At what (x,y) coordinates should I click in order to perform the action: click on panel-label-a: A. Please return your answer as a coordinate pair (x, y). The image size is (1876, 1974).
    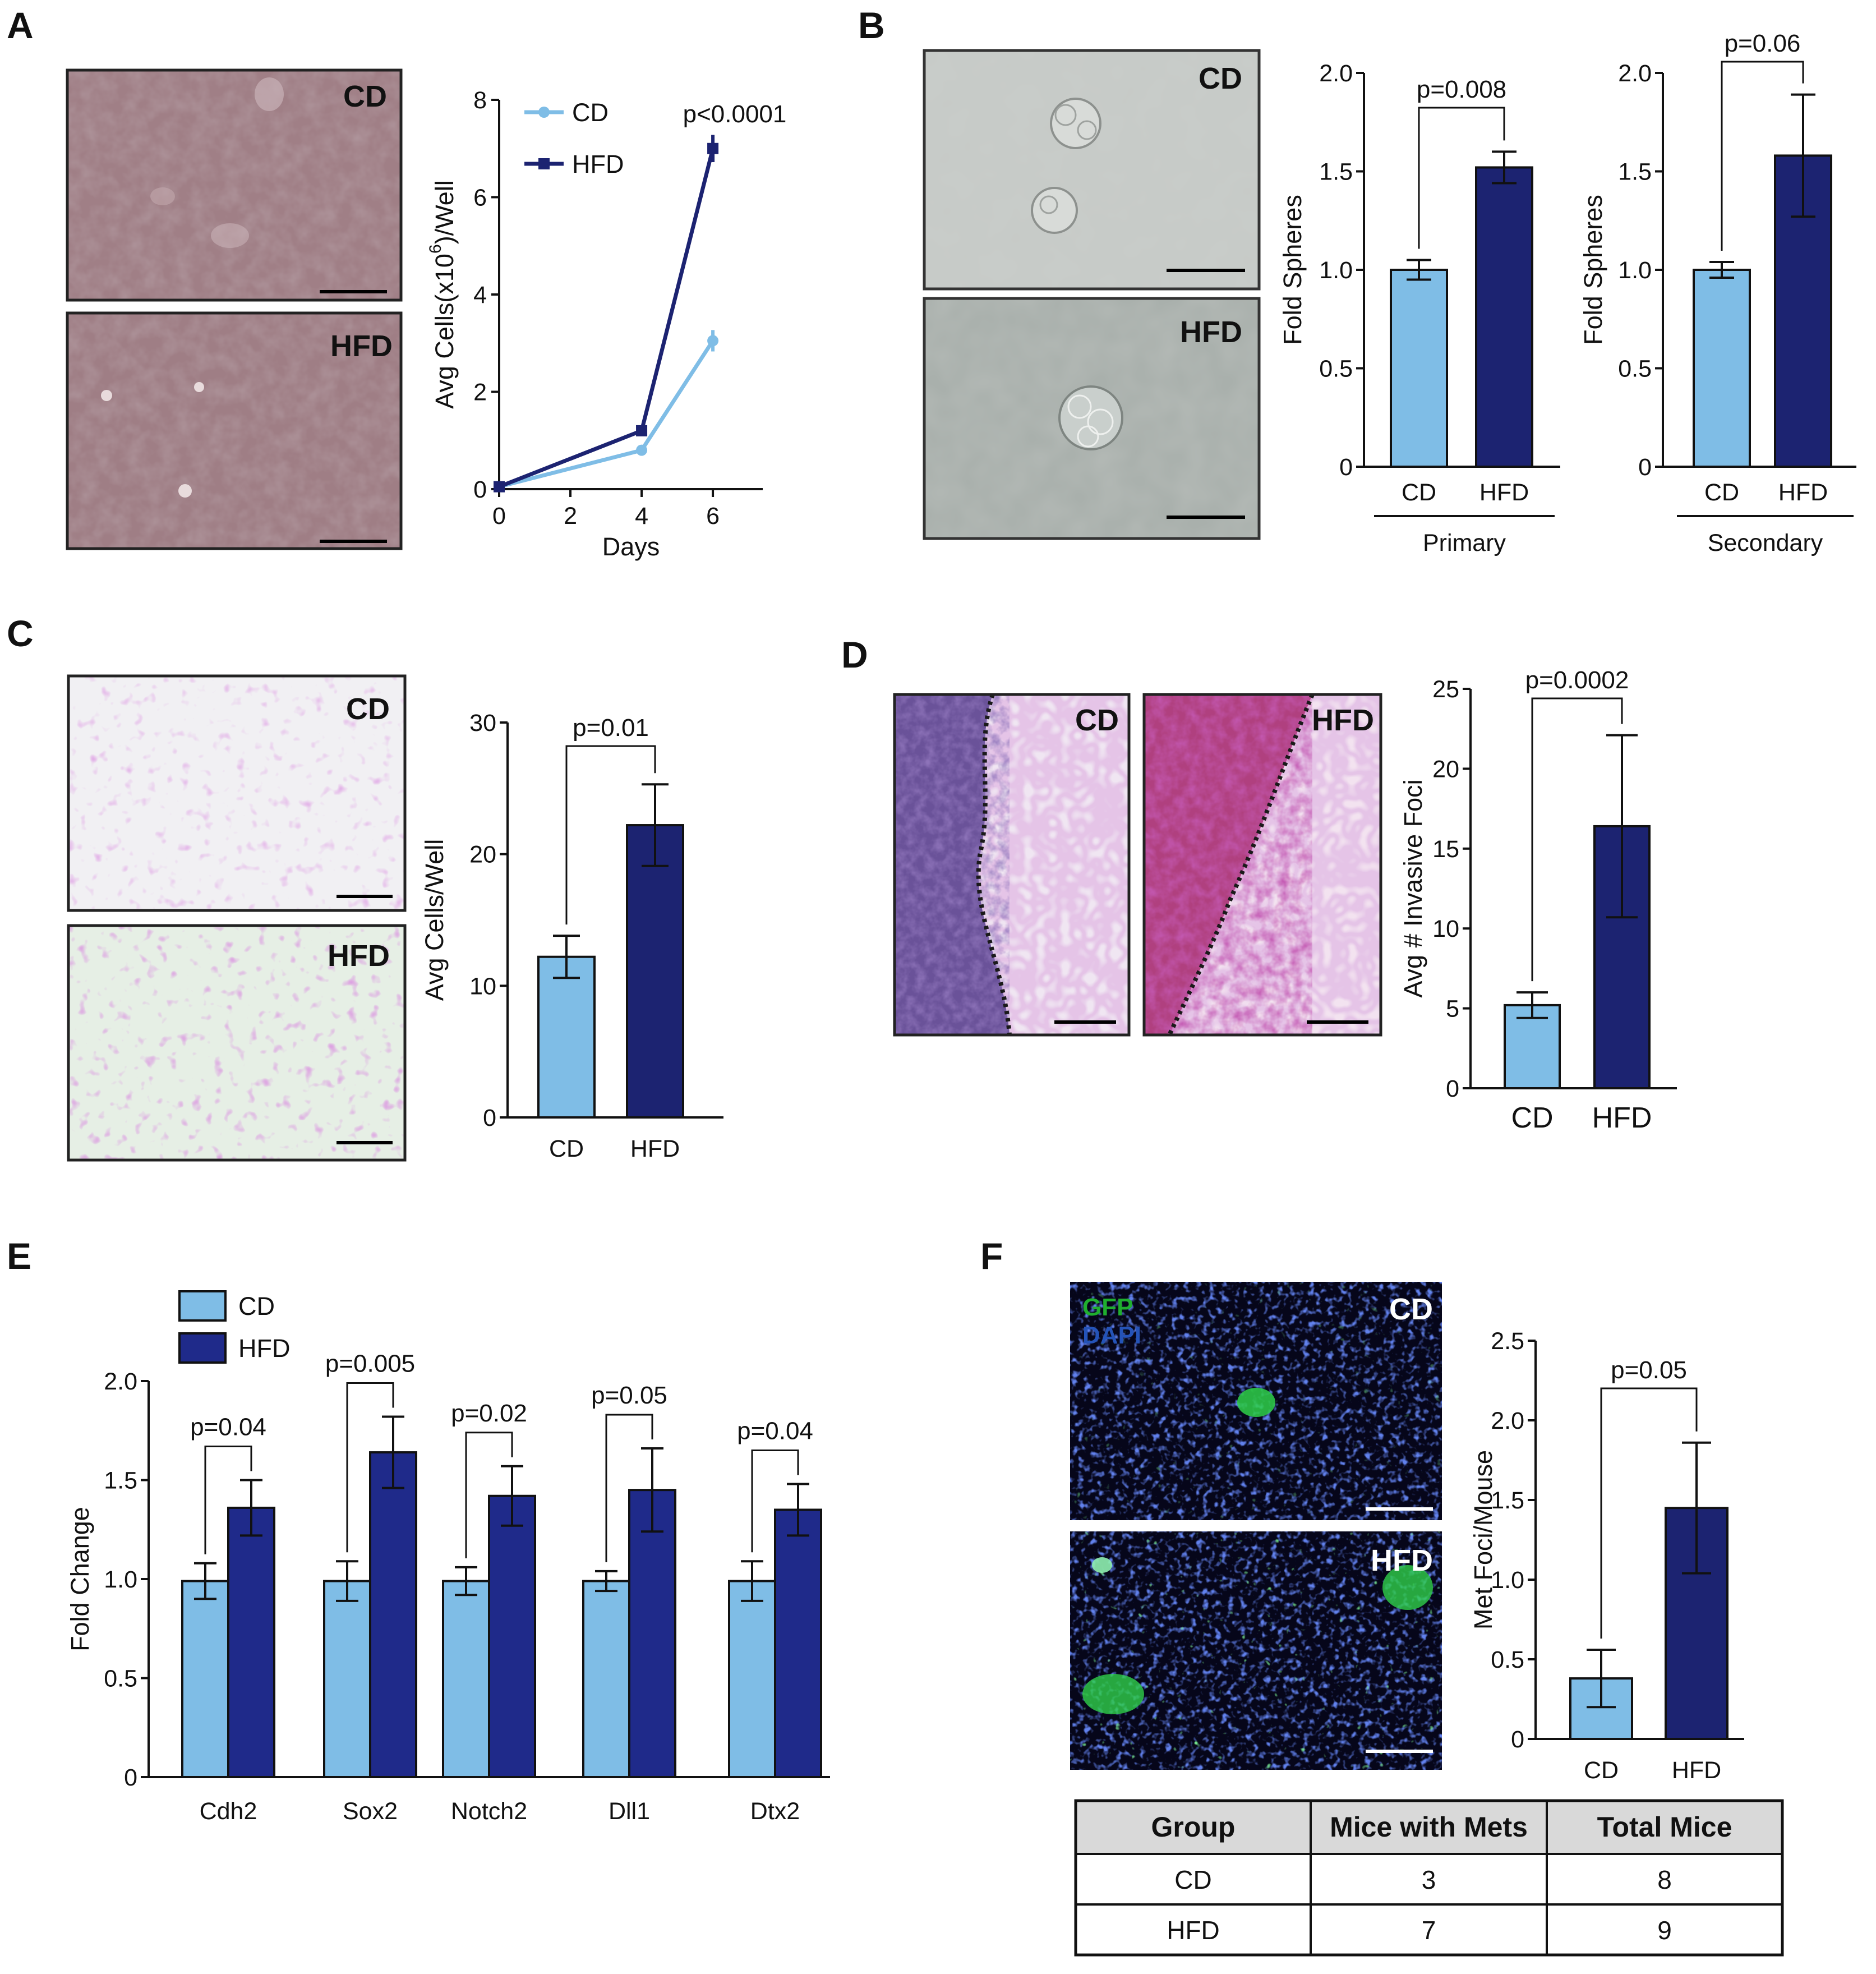
    Looking at the image, I should click on (20, 25).